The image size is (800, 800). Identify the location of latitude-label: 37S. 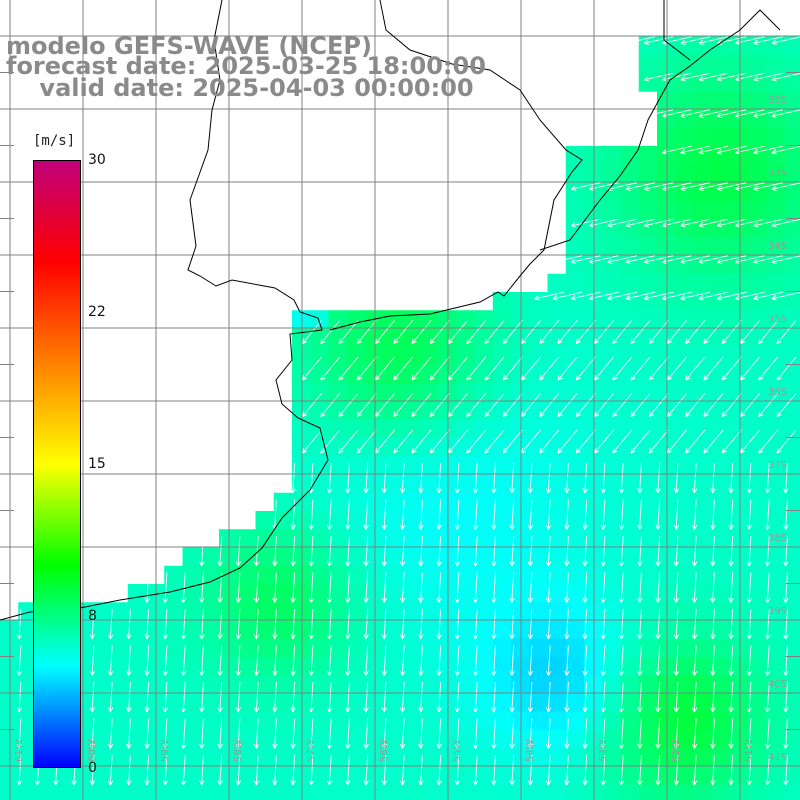
(778, 465).